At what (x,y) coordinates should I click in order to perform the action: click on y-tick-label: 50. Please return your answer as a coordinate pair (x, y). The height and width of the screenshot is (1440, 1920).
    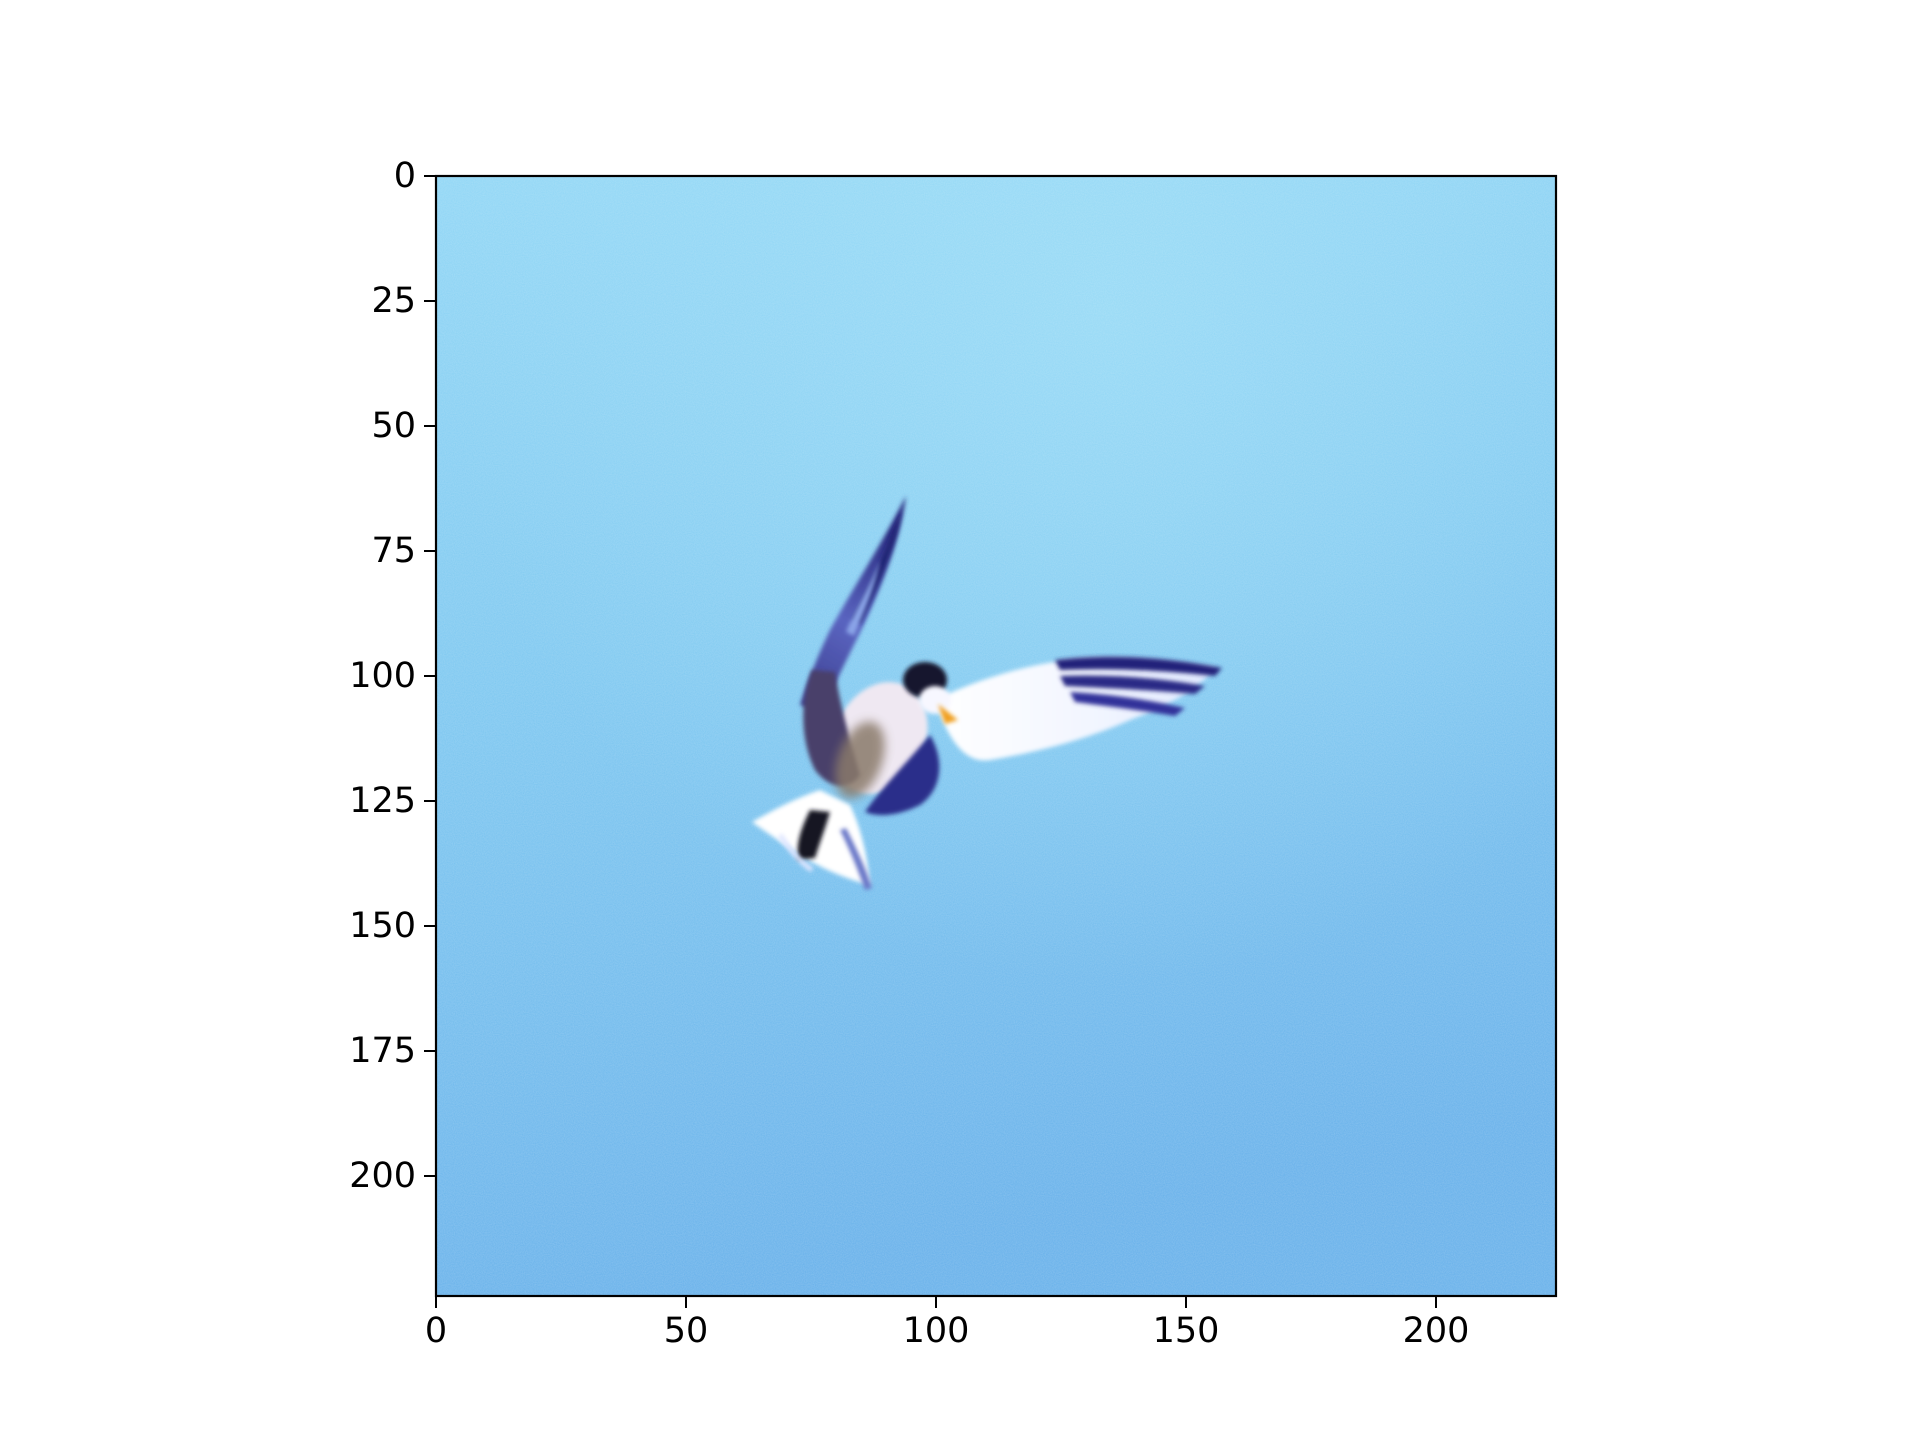
    Looking at the image, I should click on (393, 426).